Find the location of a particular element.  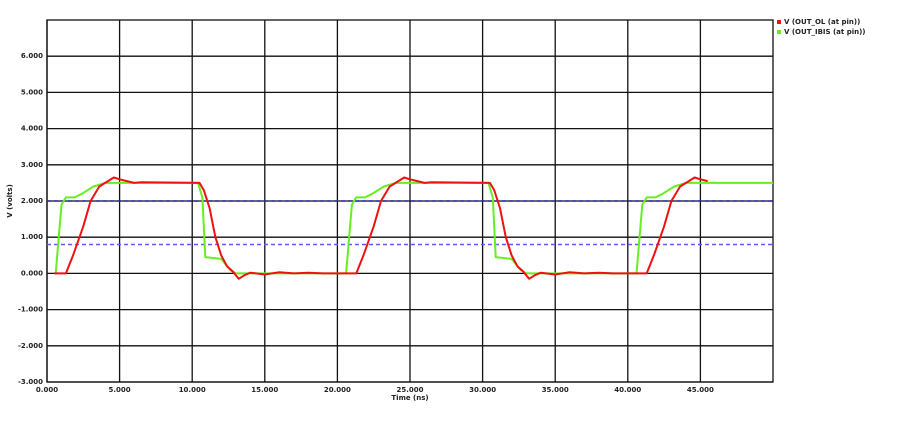

x-tick-label: 25.000 is located at coordinates (409, 390).